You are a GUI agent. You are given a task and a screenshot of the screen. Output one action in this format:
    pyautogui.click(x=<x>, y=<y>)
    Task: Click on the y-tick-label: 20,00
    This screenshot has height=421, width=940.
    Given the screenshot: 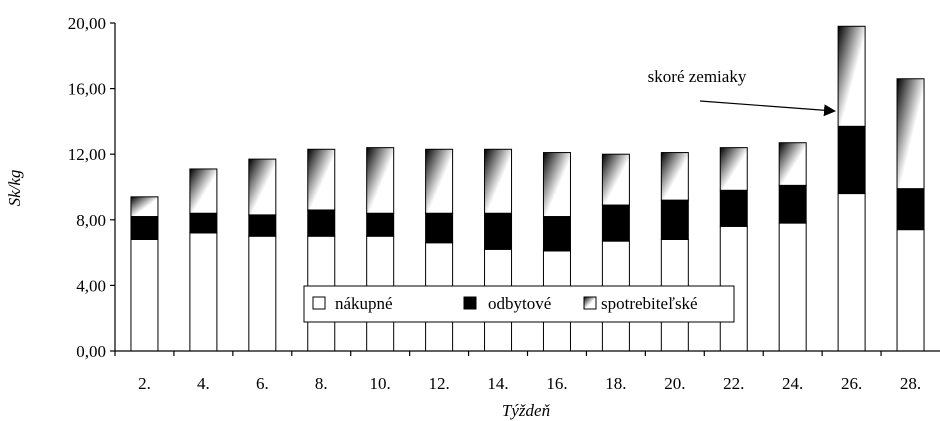 What is the action you would take?
    pyautogui.click(x=87, y=23)
    